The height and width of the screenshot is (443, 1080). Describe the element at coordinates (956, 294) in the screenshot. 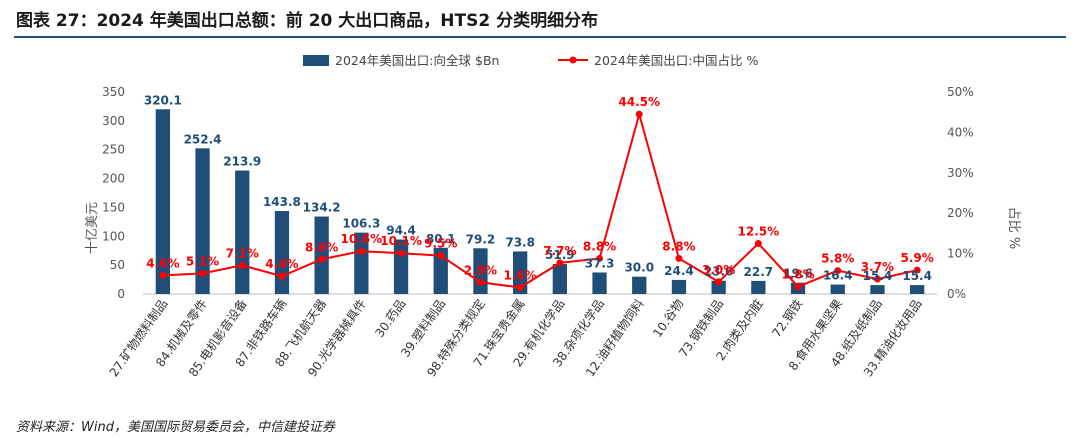

I see `y2-tick-label: 0%` at that location.